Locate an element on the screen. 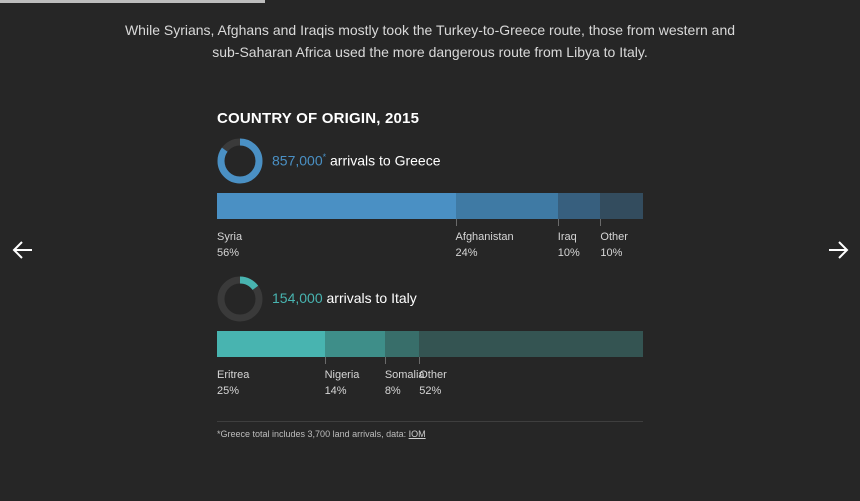 The width and height of the screenshot is (860, 501). category-label: Iraq is located at coordinates (567, 237).